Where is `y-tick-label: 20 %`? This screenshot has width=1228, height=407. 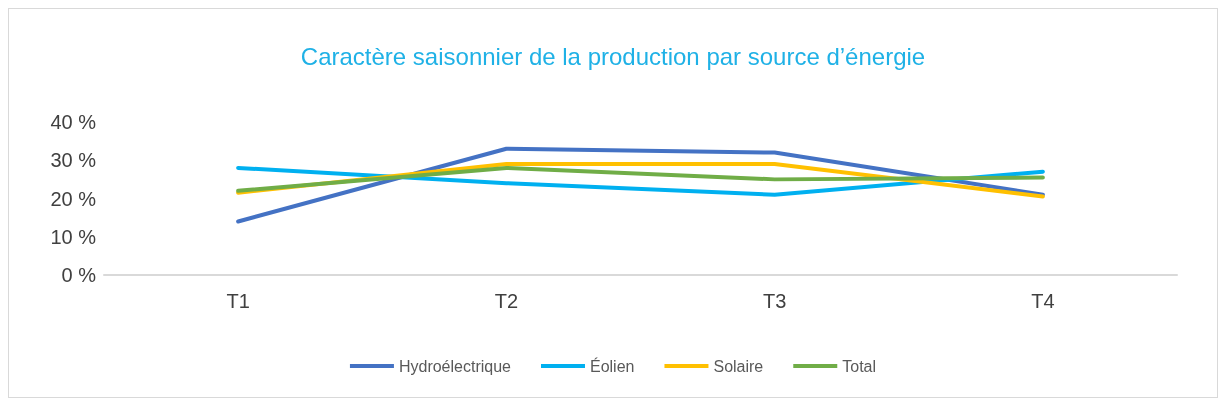 y-tick-label: 20 % is located at coordinates (73, 198).